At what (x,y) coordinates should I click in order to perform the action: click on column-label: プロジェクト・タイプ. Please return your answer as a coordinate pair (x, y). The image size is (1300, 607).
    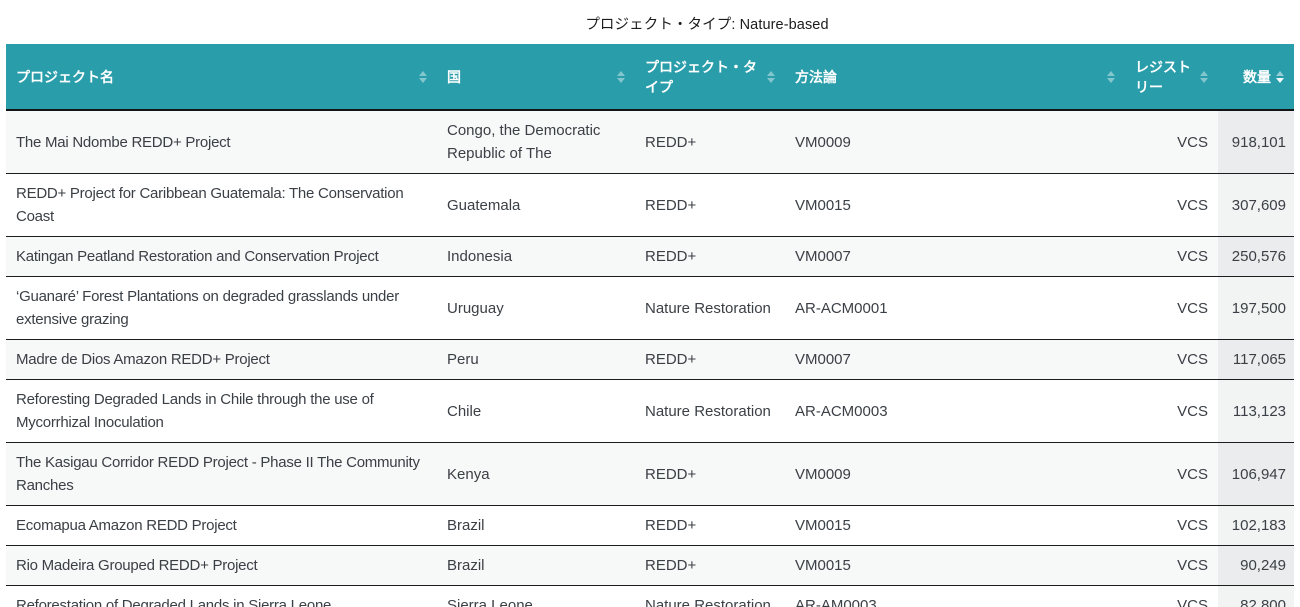
    Looking at the image, I should click on (701, 76).